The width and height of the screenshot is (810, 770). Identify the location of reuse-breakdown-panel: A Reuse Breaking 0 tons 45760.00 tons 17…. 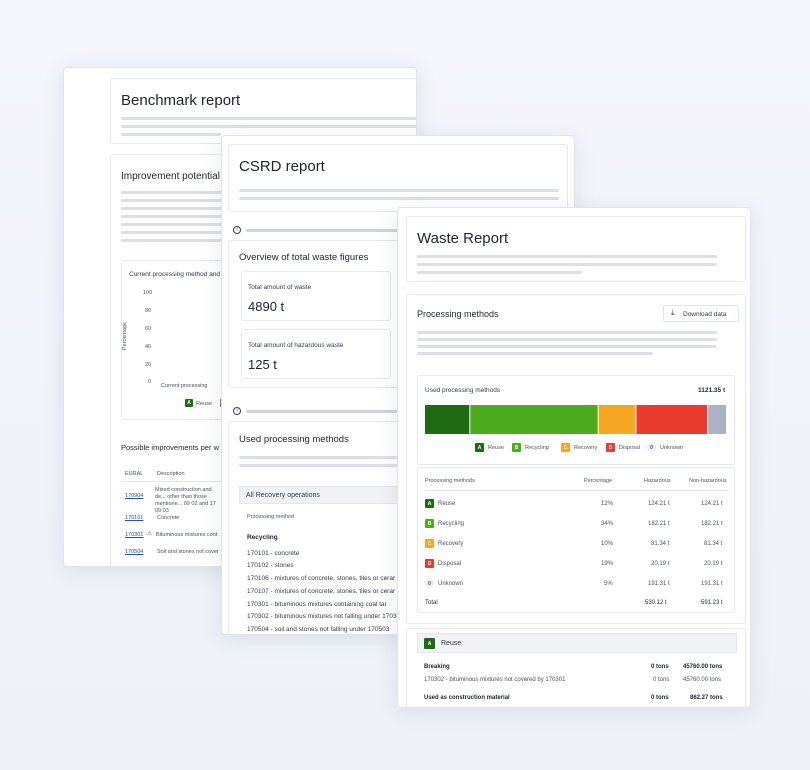
(576, 667).